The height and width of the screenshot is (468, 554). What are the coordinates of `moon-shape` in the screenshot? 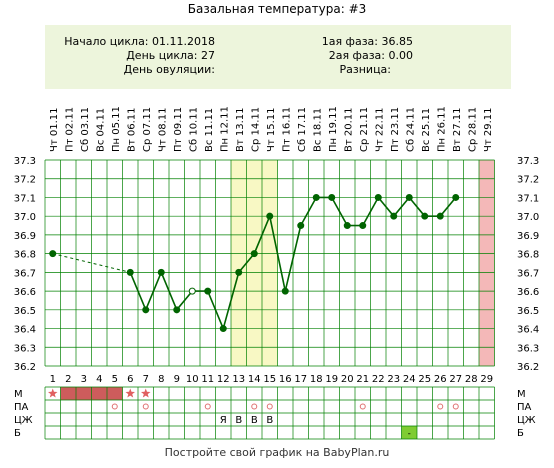 It's located at (378, 173).